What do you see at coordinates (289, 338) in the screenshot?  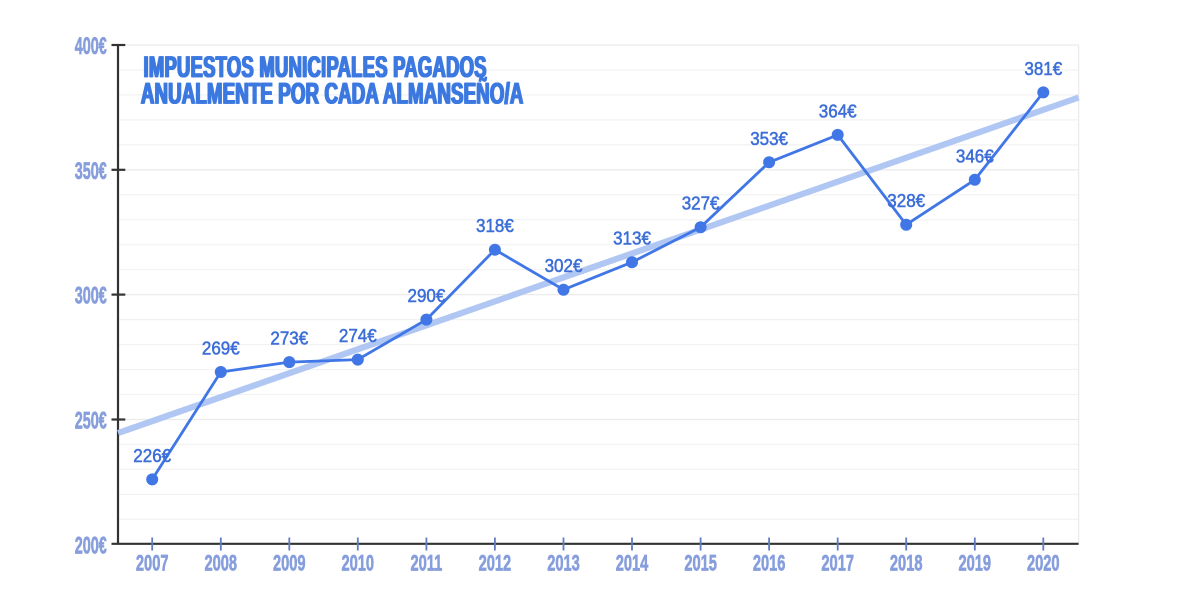 I see `svg-text: 273€` at bounding box center [289, 338].